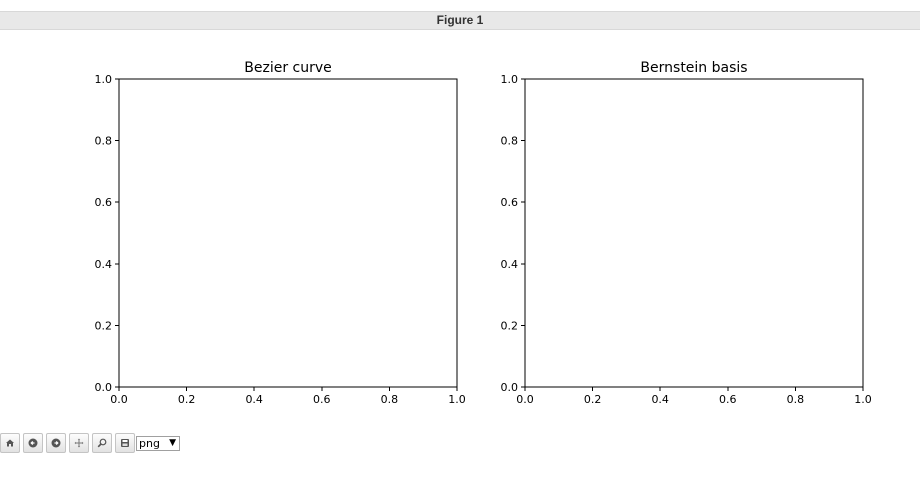 The width and height of the screenshot is (920, 488). What do you see at coordinates (172, 442) in the screenshot?
I see `chevron-down-icon: ▼` at bounding box center [172, 442].